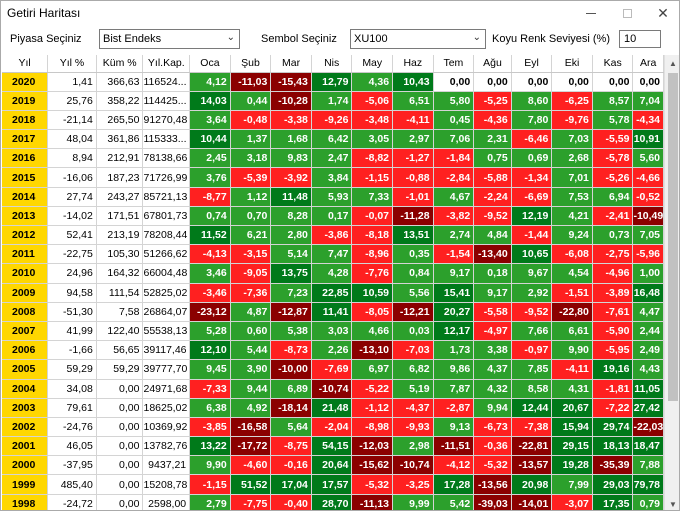 The image size is (680, 511). I want to click on monthly-return-cell: -7,03, so click(413, 350).